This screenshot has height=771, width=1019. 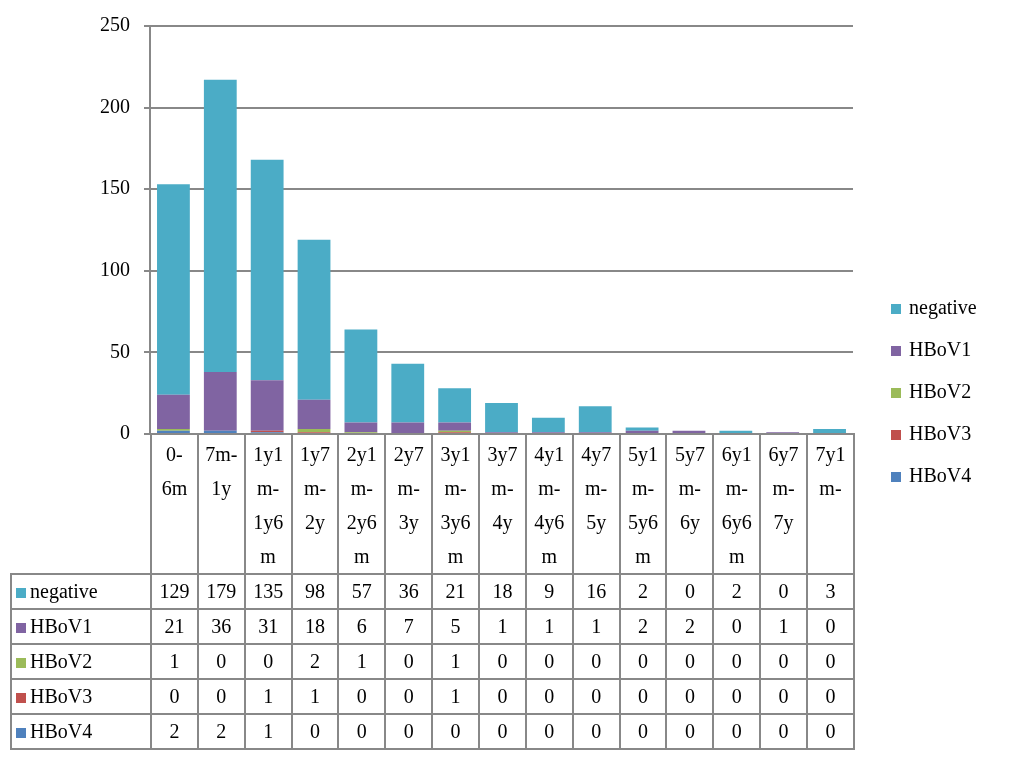 What do you see at coordinates (830, 591) in the screenshot?
I see `data-label: 3` at bounding box center [830, 591].